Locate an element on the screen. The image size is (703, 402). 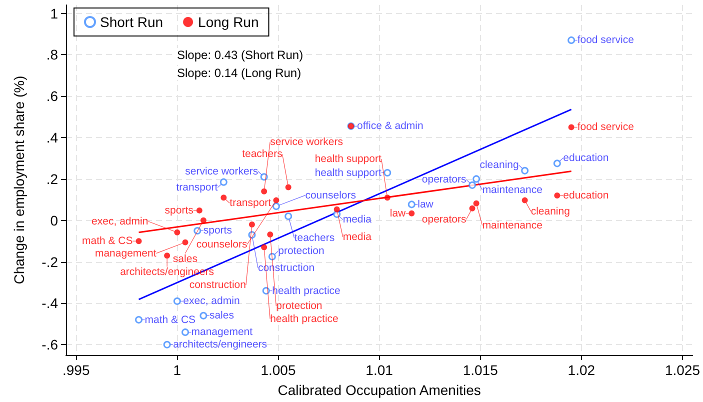
y-tick-label: .4 is located at coordinates (52, 138).